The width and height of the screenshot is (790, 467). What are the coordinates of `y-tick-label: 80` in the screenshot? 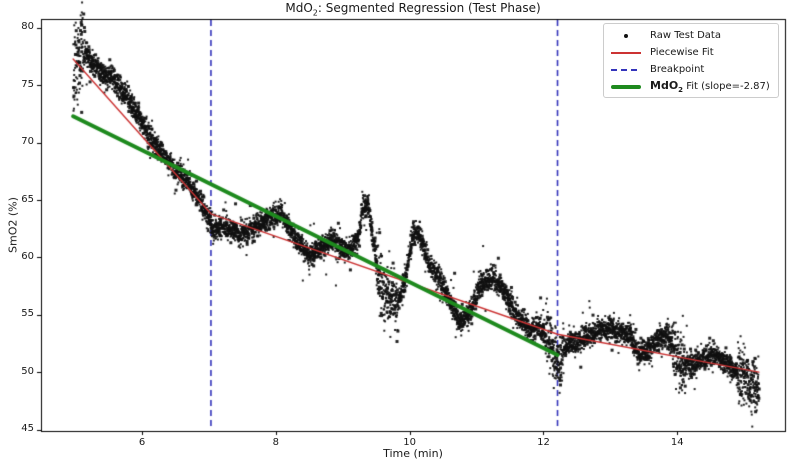 It's located at (27, 27).